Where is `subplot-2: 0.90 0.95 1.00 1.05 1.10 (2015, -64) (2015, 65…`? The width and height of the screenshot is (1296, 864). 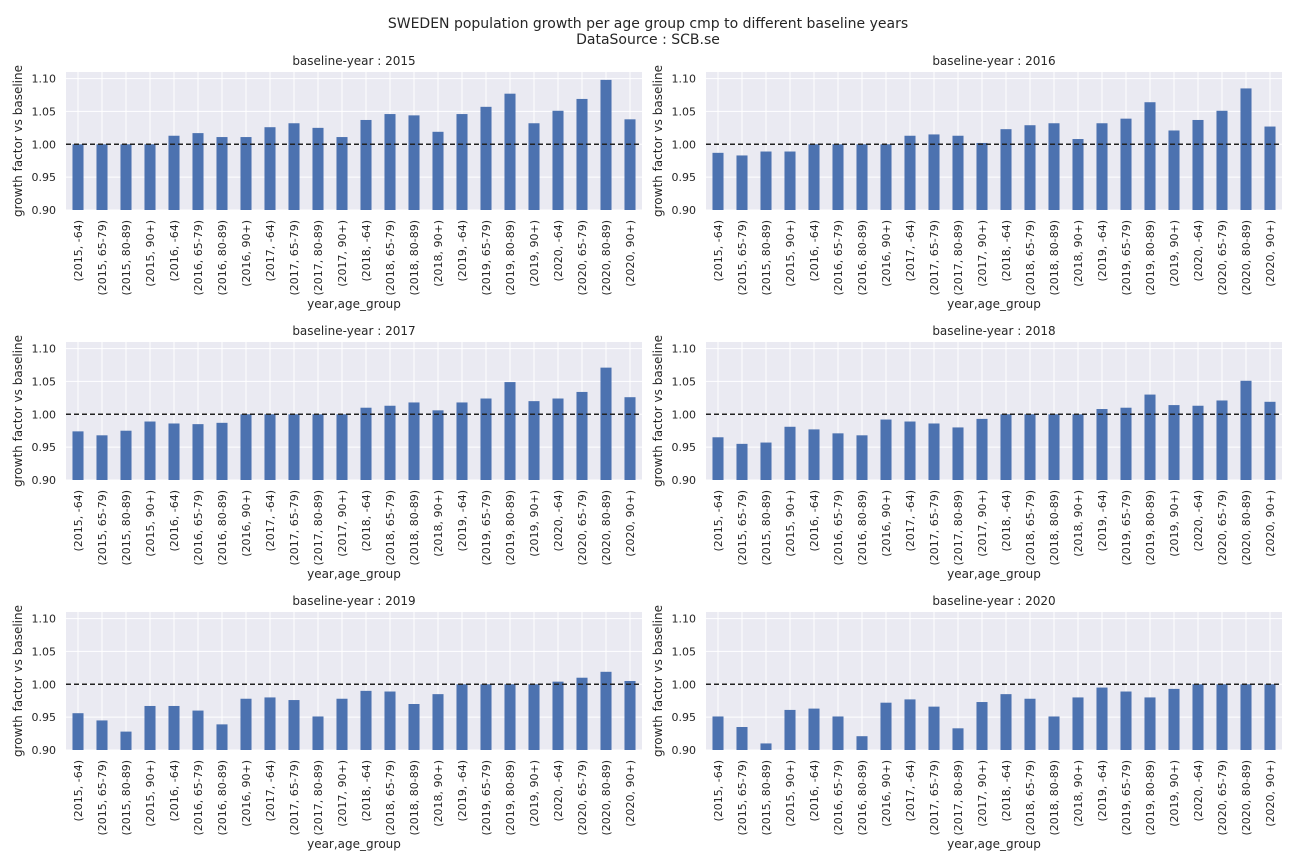 subplot-2: 0.90 0.95 1.00 1.05 1.10 (2015, -64) (2015, 65… is located at coordinates (966, 182).